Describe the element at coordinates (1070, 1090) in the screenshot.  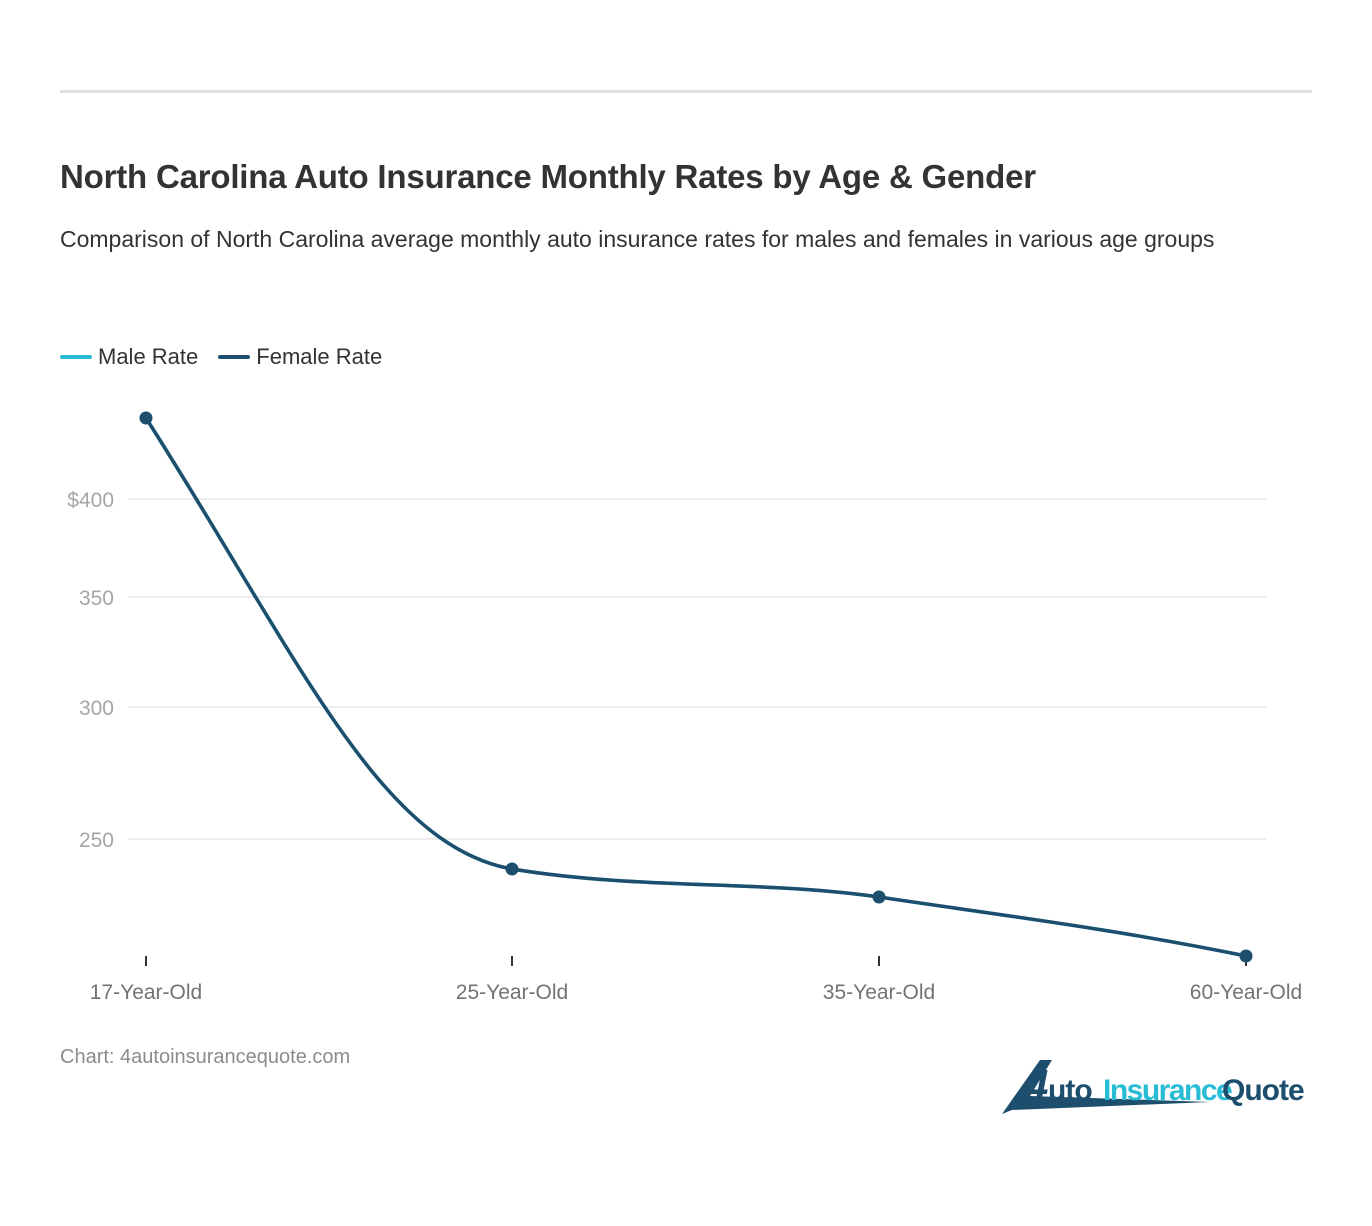
I see `svg-text: uto` at that location.